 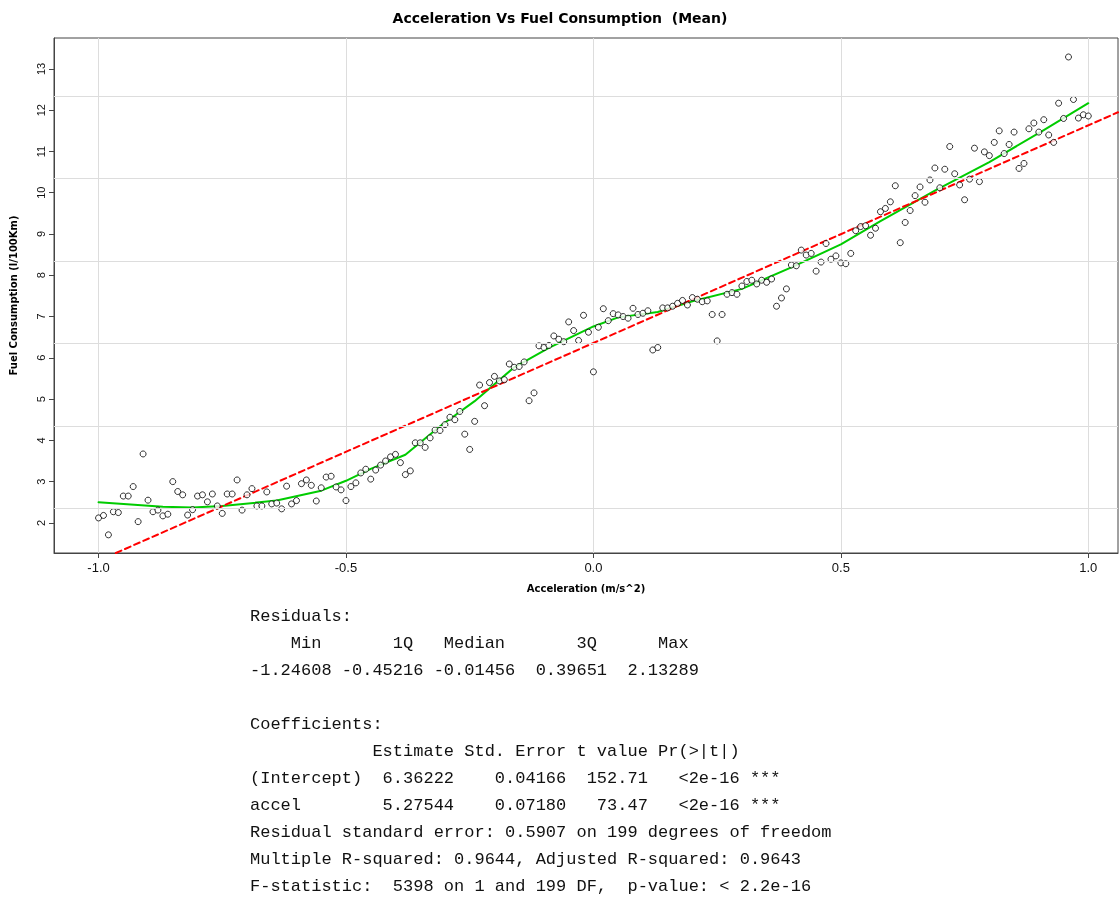 What do you see at coordinates (40, 316) in the screenshot?
I see `y-tick-label: 7` at bounding box center [40, 316].